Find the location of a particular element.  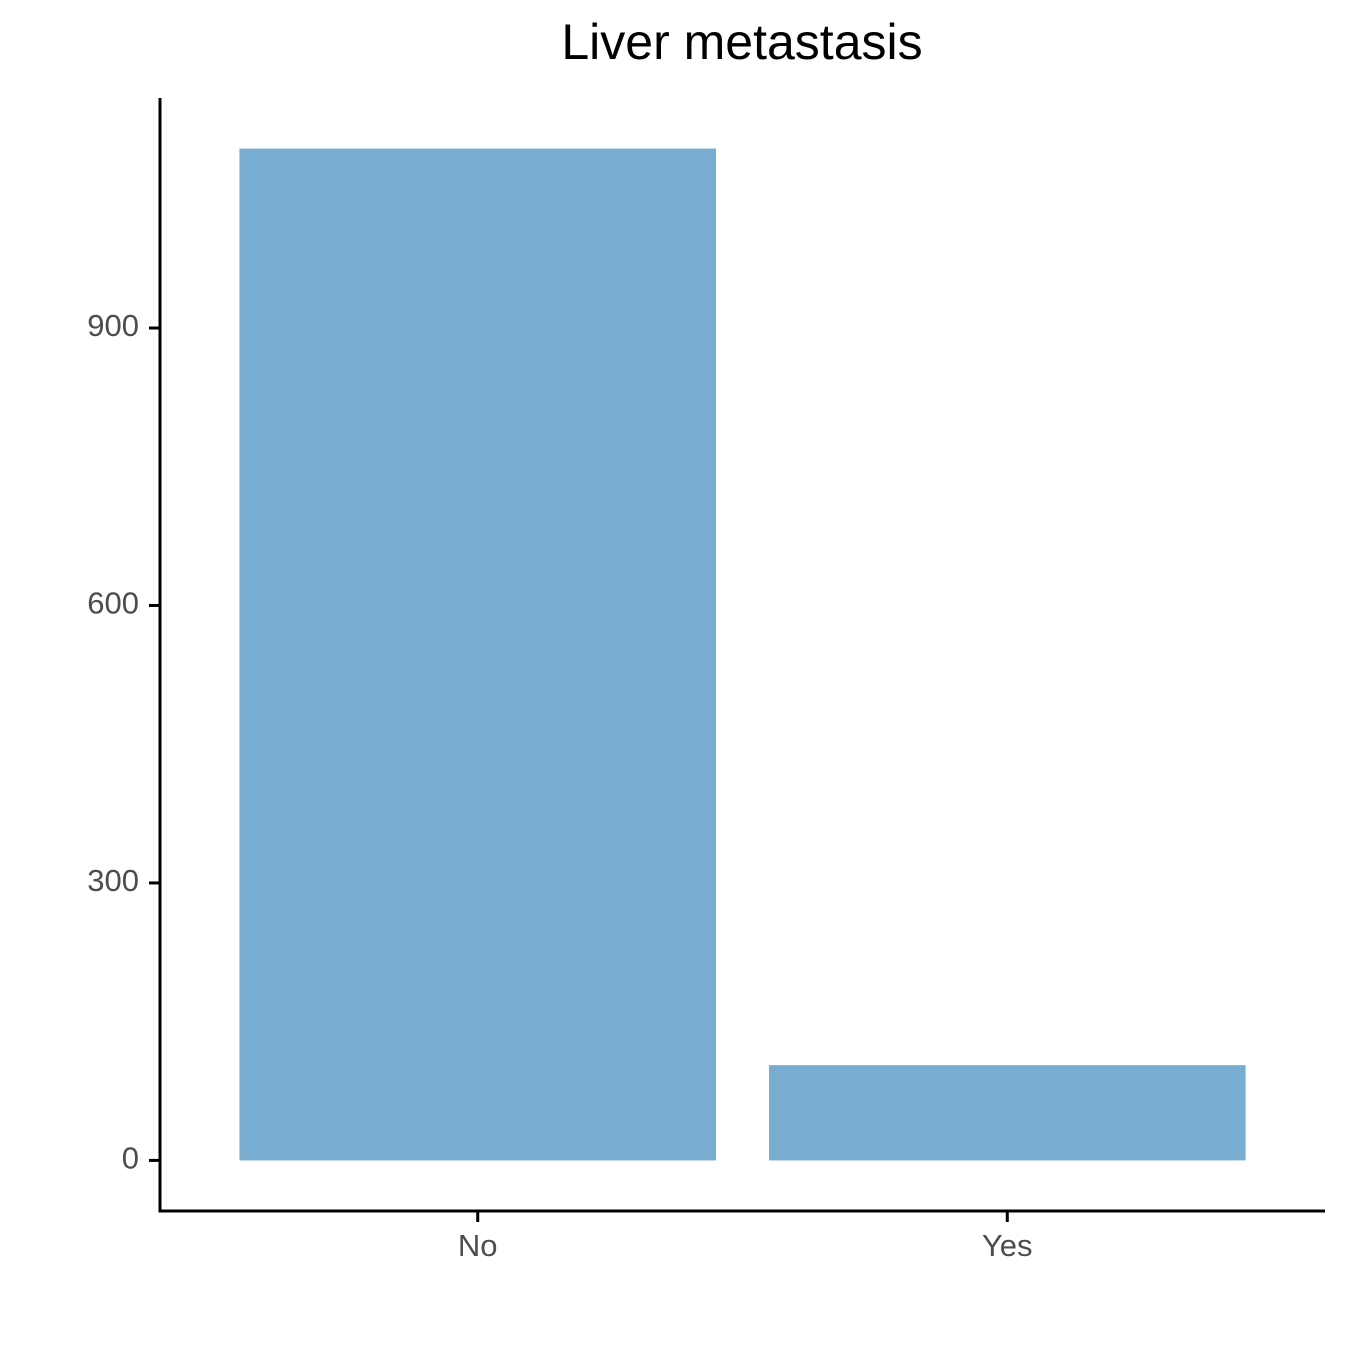

x-tick-label: No is located at coordinates (478, 1245).